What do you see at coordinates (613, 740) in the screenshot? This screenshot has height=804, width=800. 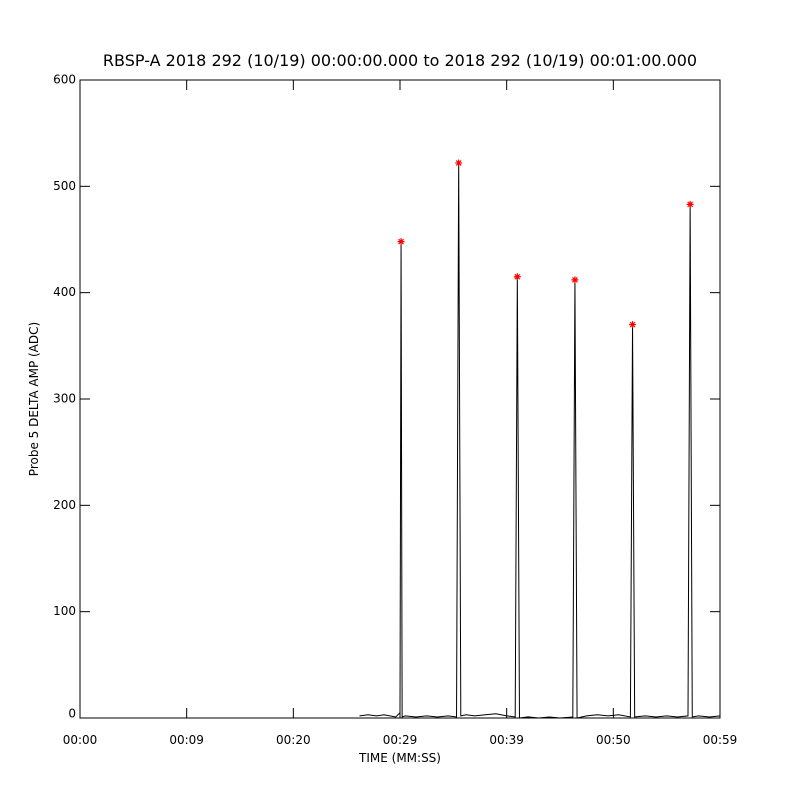 I see `x-tick-label: 00:50` at bounding box center [613, 740].